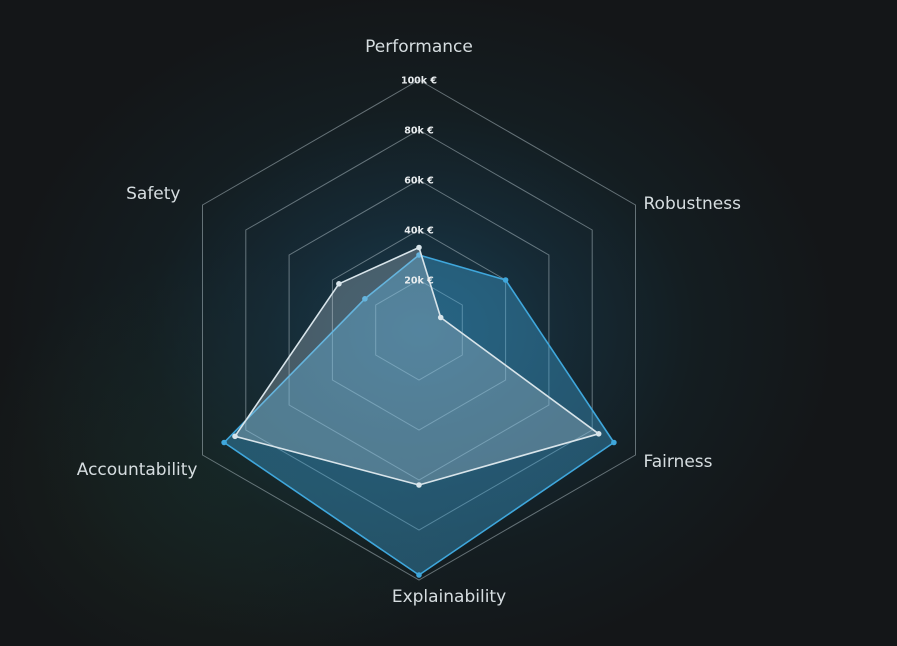 The height and width of the screenshot is (646, 897). I want to click on series-1-point-robustness, so click(505, 280).